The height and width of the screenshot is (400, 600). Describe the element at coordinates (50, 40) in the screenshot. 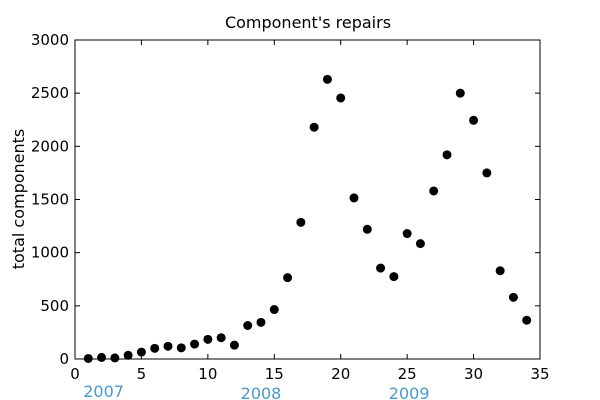

I see `y-tick-label: 3000` at that location.